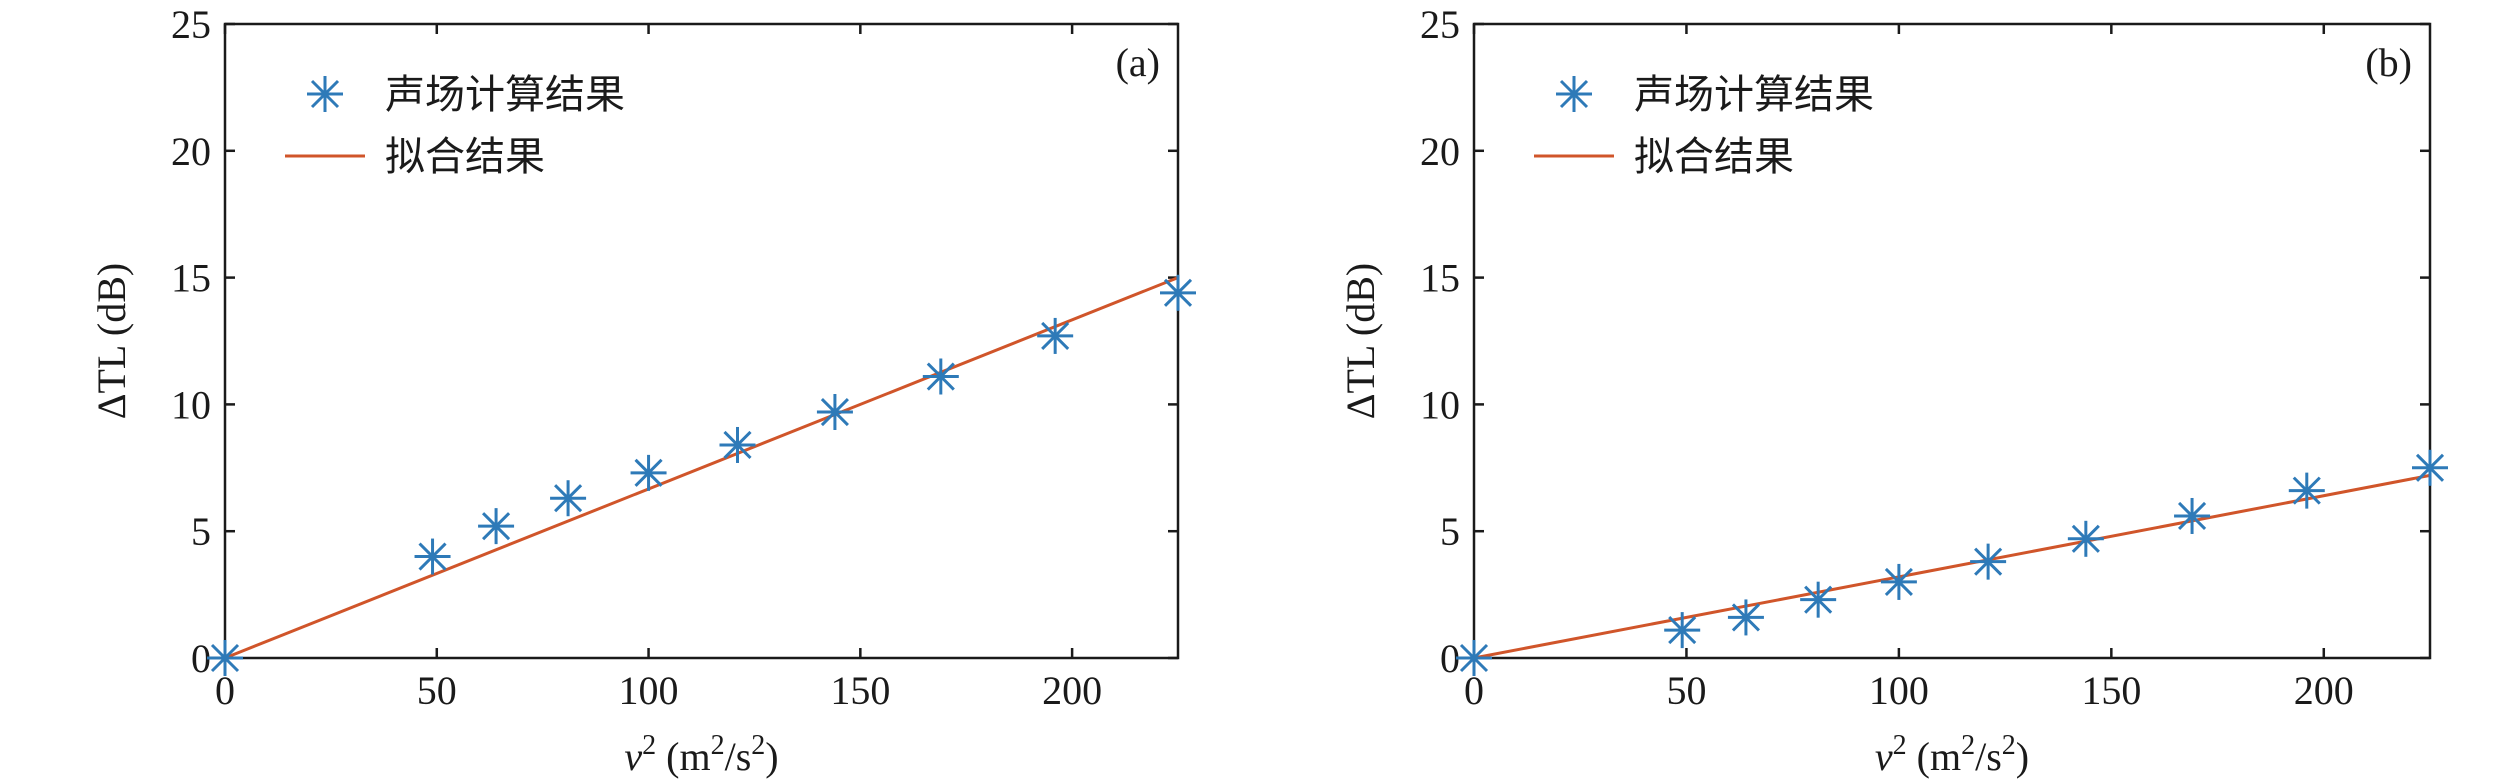 The width and height of the screenshot is (2520, 779). I want to click on panel-label: (a), so click(1138, 62).